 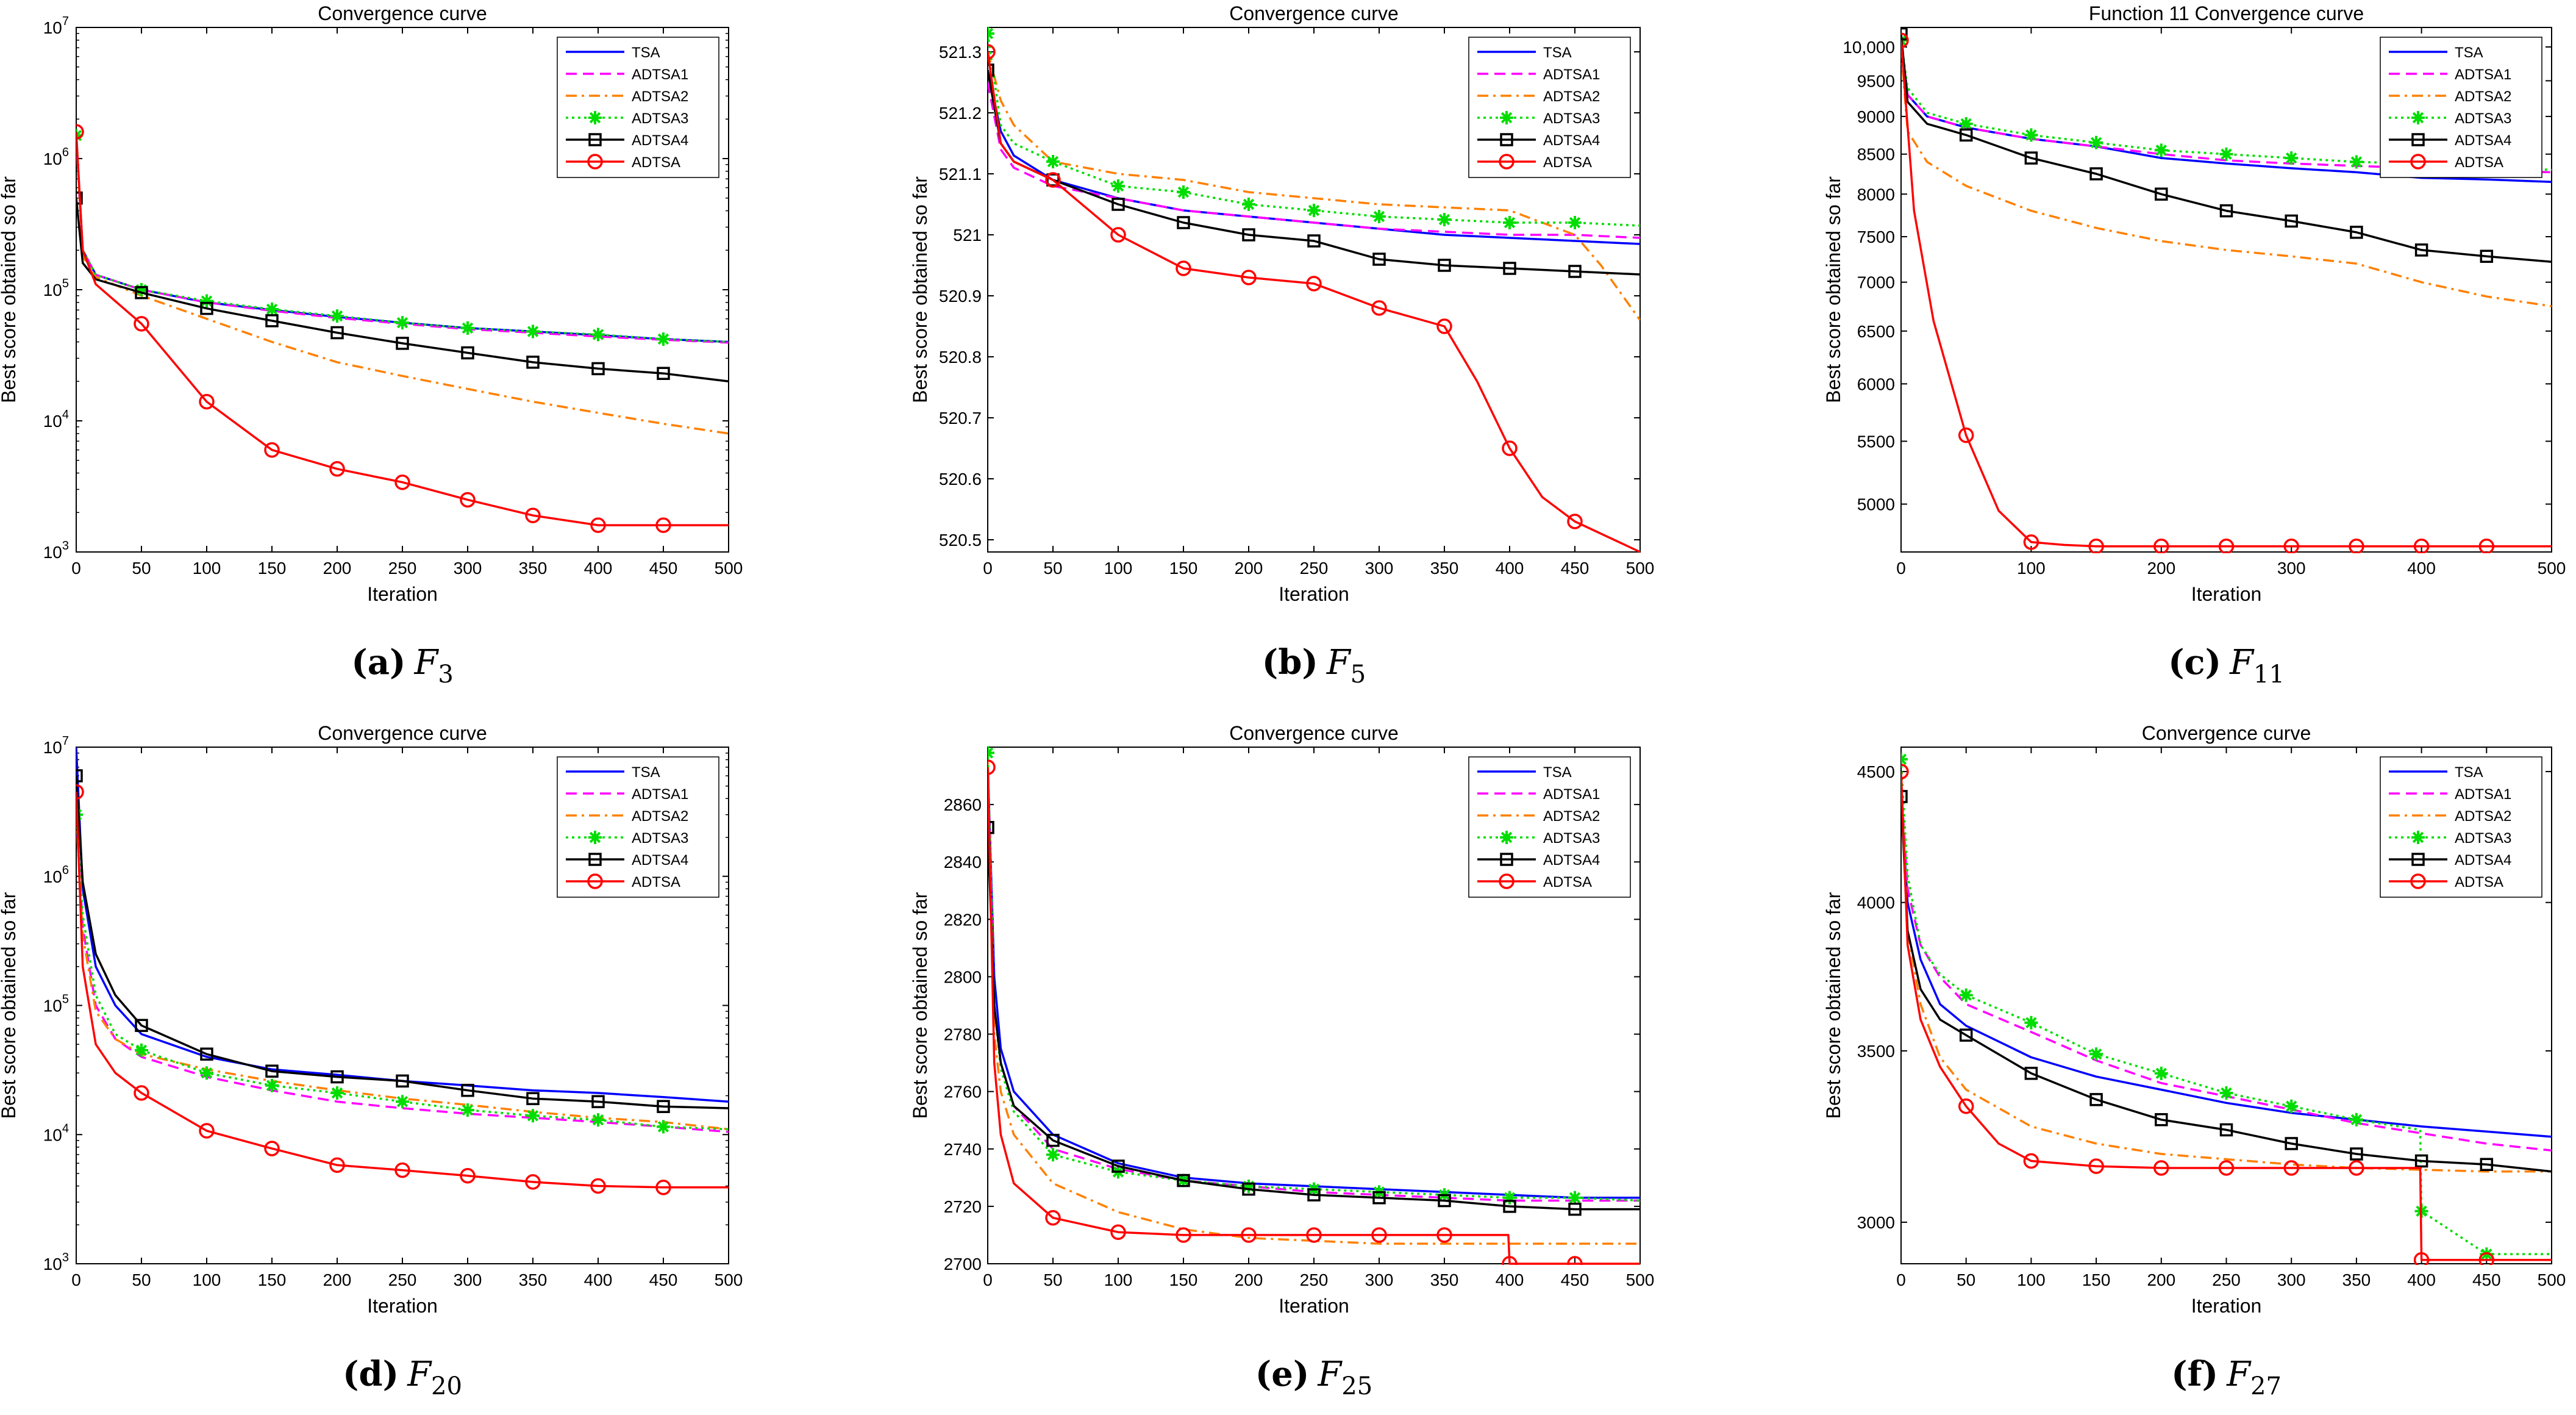 What do you see at coordinates (920, 1005) in the screenshot?
I see `y-axis-label: Best score obtained so far` at bounding box center [920, 1005].